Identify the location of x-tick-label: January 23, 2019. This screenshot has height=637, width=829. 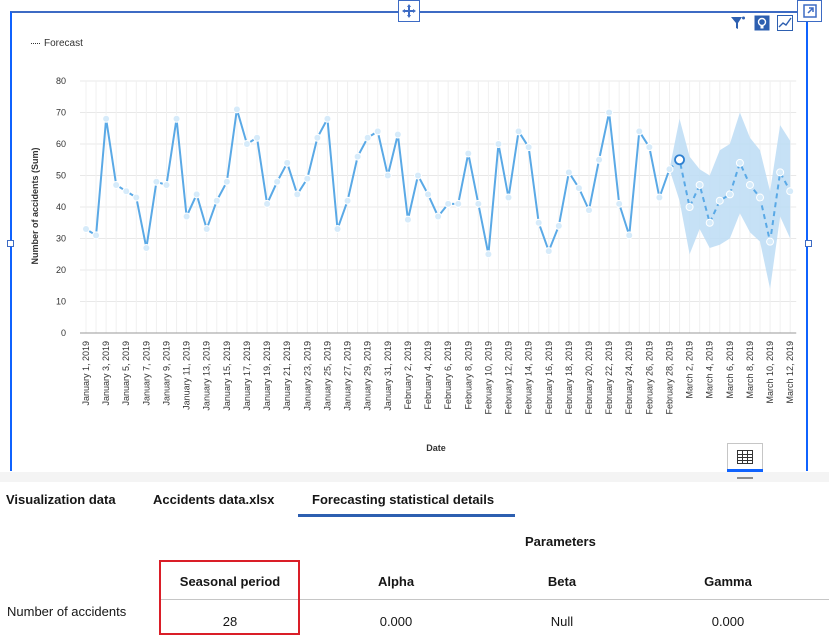
(307, 376).